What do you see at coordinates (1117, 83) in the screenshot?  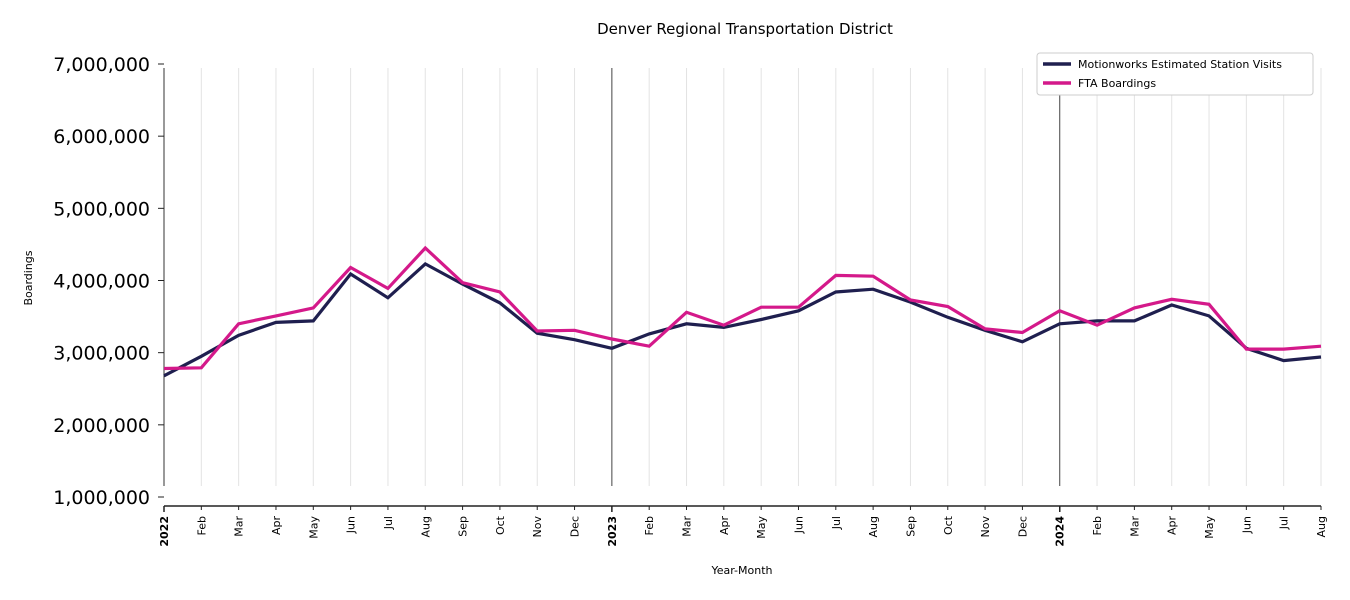 I see `legend-label-fta: FTA Boardings` at bounding box center [1117, 83].